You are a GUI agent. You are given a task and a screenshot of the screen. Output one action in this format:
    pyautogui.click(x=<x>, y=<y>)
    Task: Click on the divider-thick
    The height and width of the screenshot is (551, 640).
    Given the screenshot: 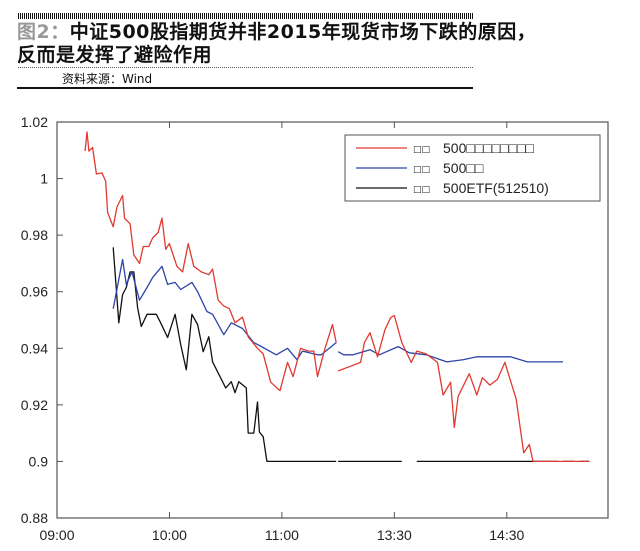 What is the action you would take?
    pyautogui.click(x=245, y=88)
    